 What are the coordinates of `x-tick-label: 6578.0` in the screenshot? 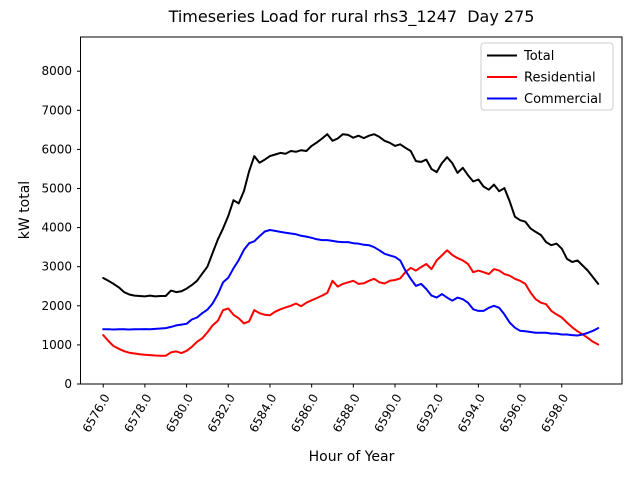 It's located at (137, 413).